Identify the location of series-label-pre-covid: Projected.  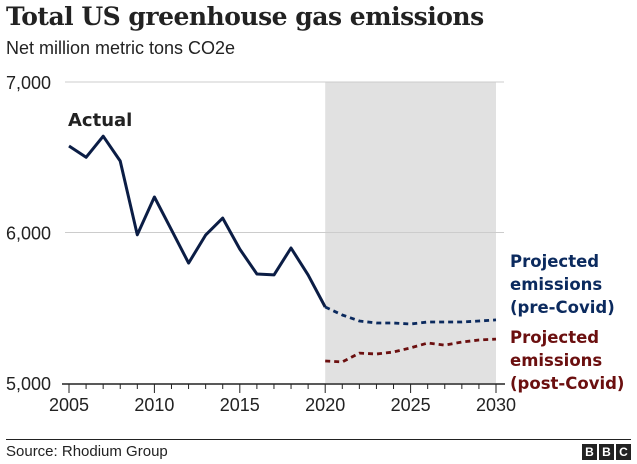
(554, 261).